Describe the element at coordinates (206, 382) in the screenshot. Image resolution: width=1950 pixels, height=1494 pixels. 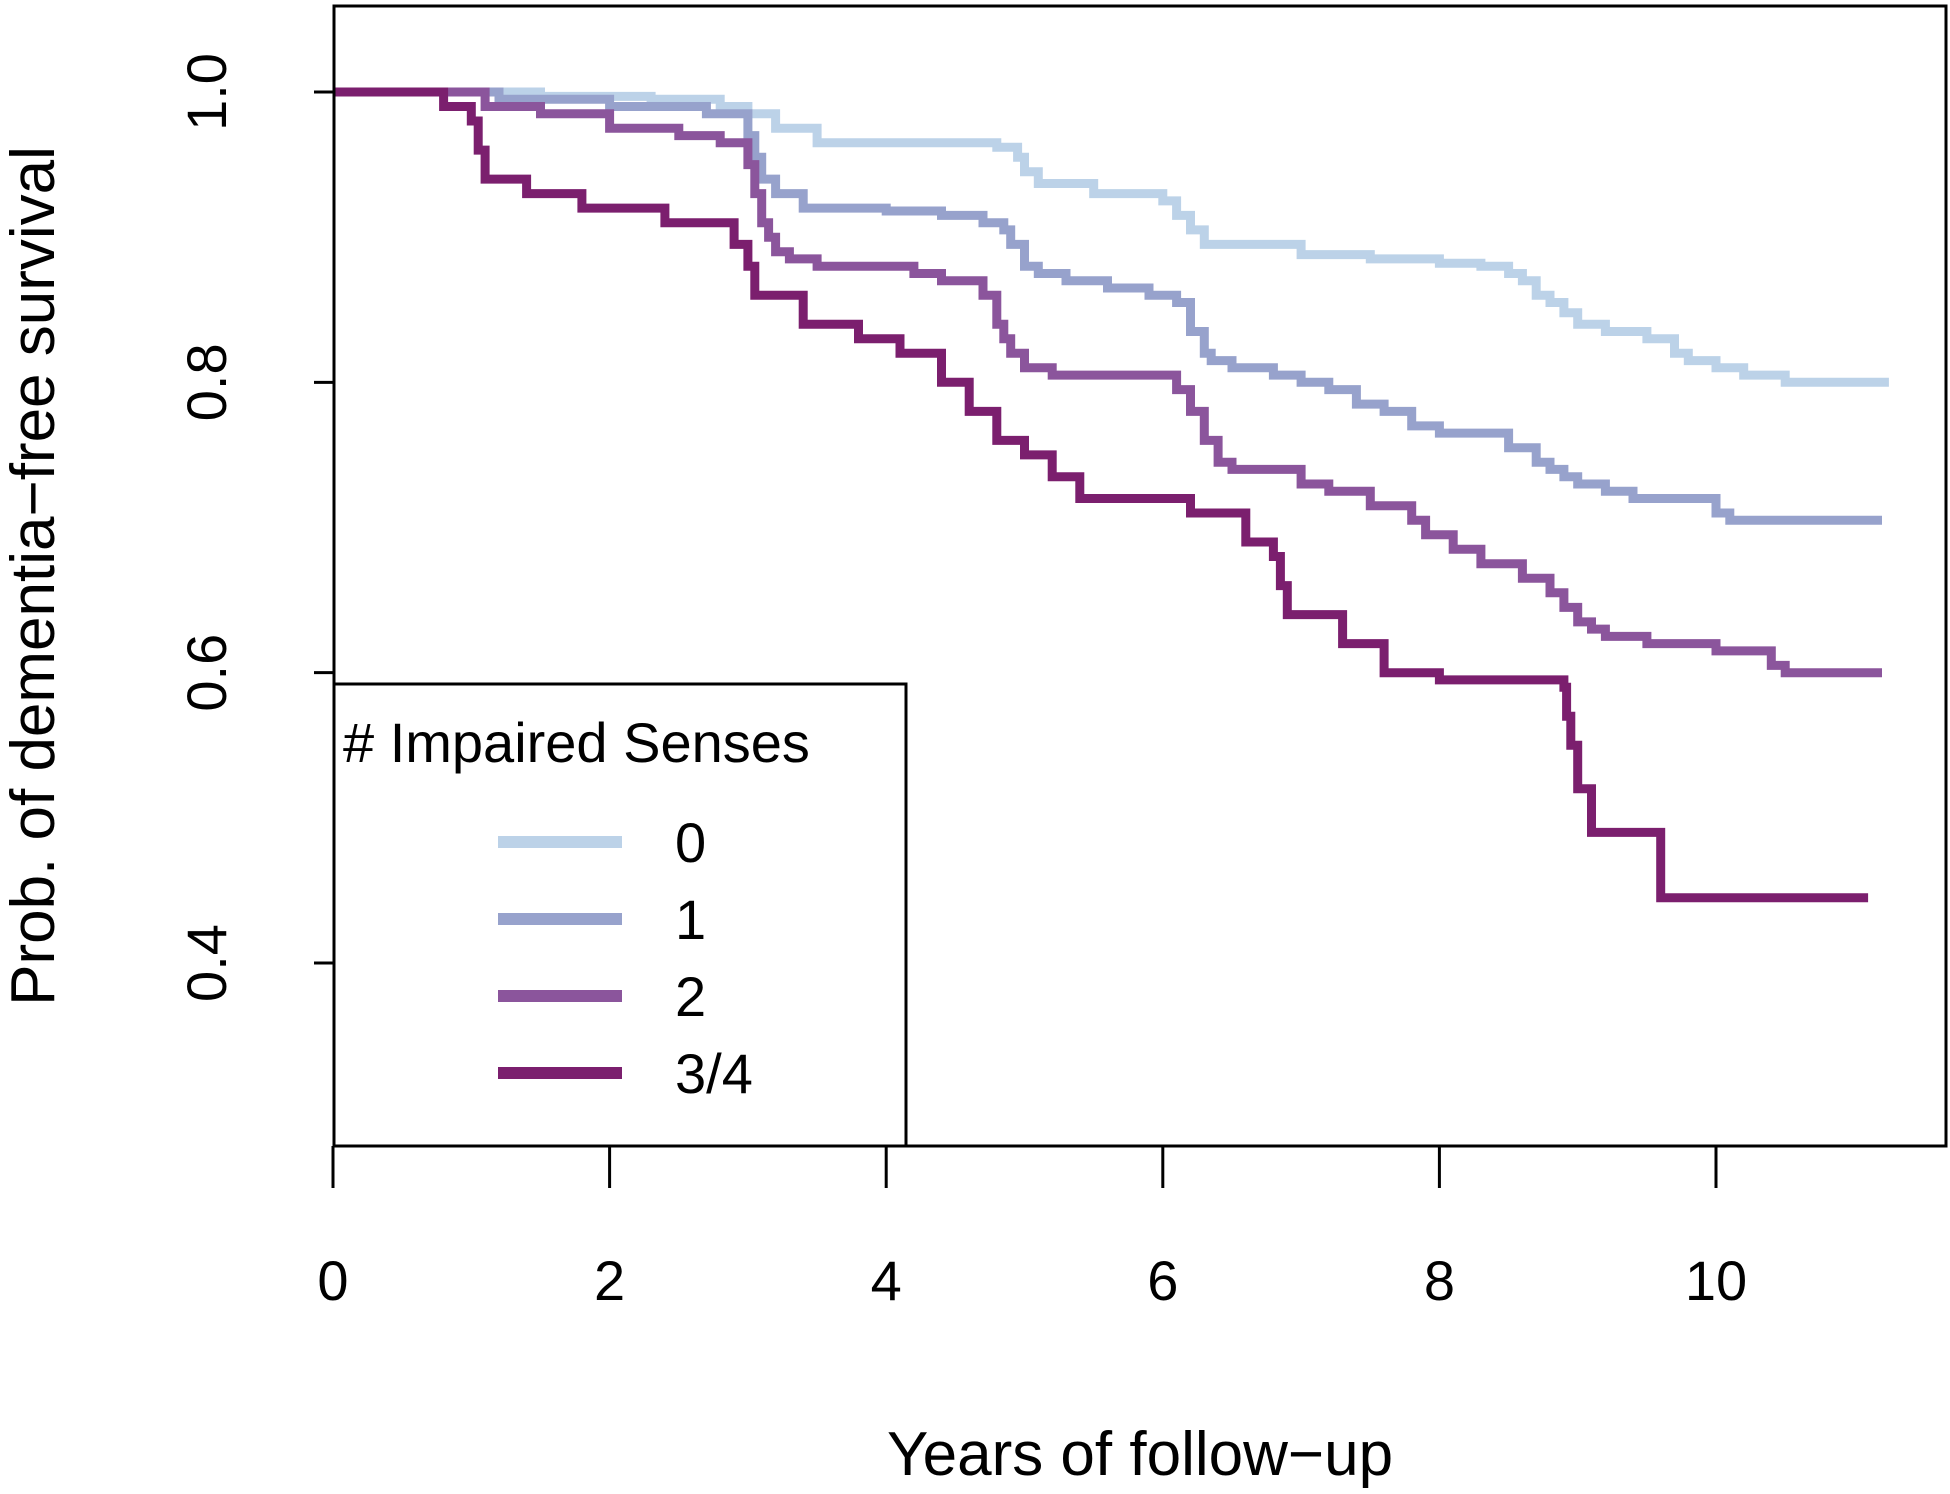
I see `y-tick-label: 0.8` at that location.